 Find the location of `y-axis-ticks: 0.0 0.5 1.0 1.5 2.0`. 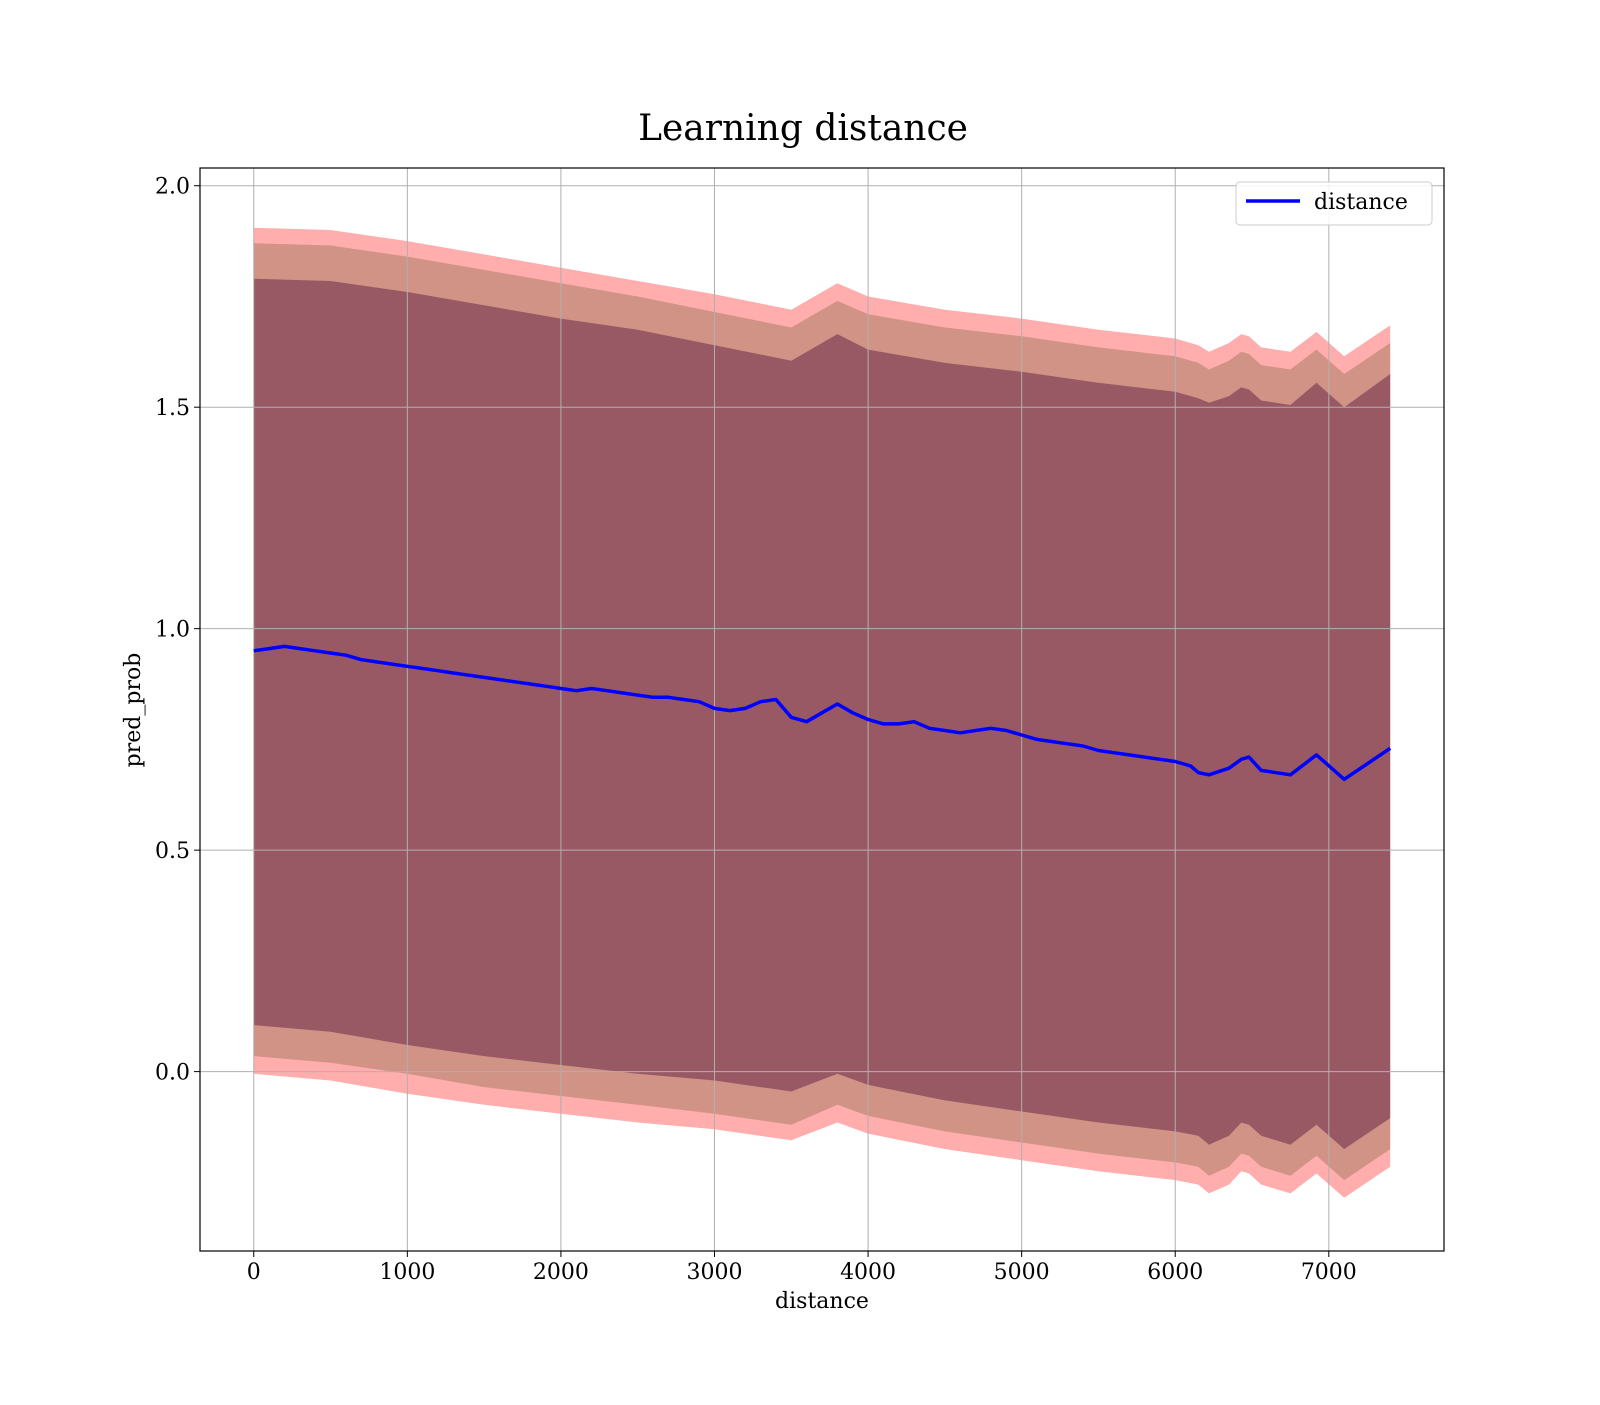

y-axis-ticks: 0.0 0.5 1.0 1.5 2.0 is located at coordinates (177, 630).